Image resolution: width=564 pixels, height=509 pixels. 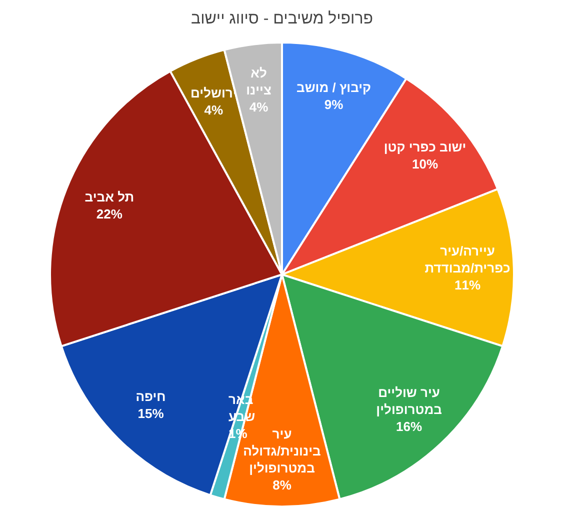 I want to click on slice-label: חיפה, so click(x=151, y=396).